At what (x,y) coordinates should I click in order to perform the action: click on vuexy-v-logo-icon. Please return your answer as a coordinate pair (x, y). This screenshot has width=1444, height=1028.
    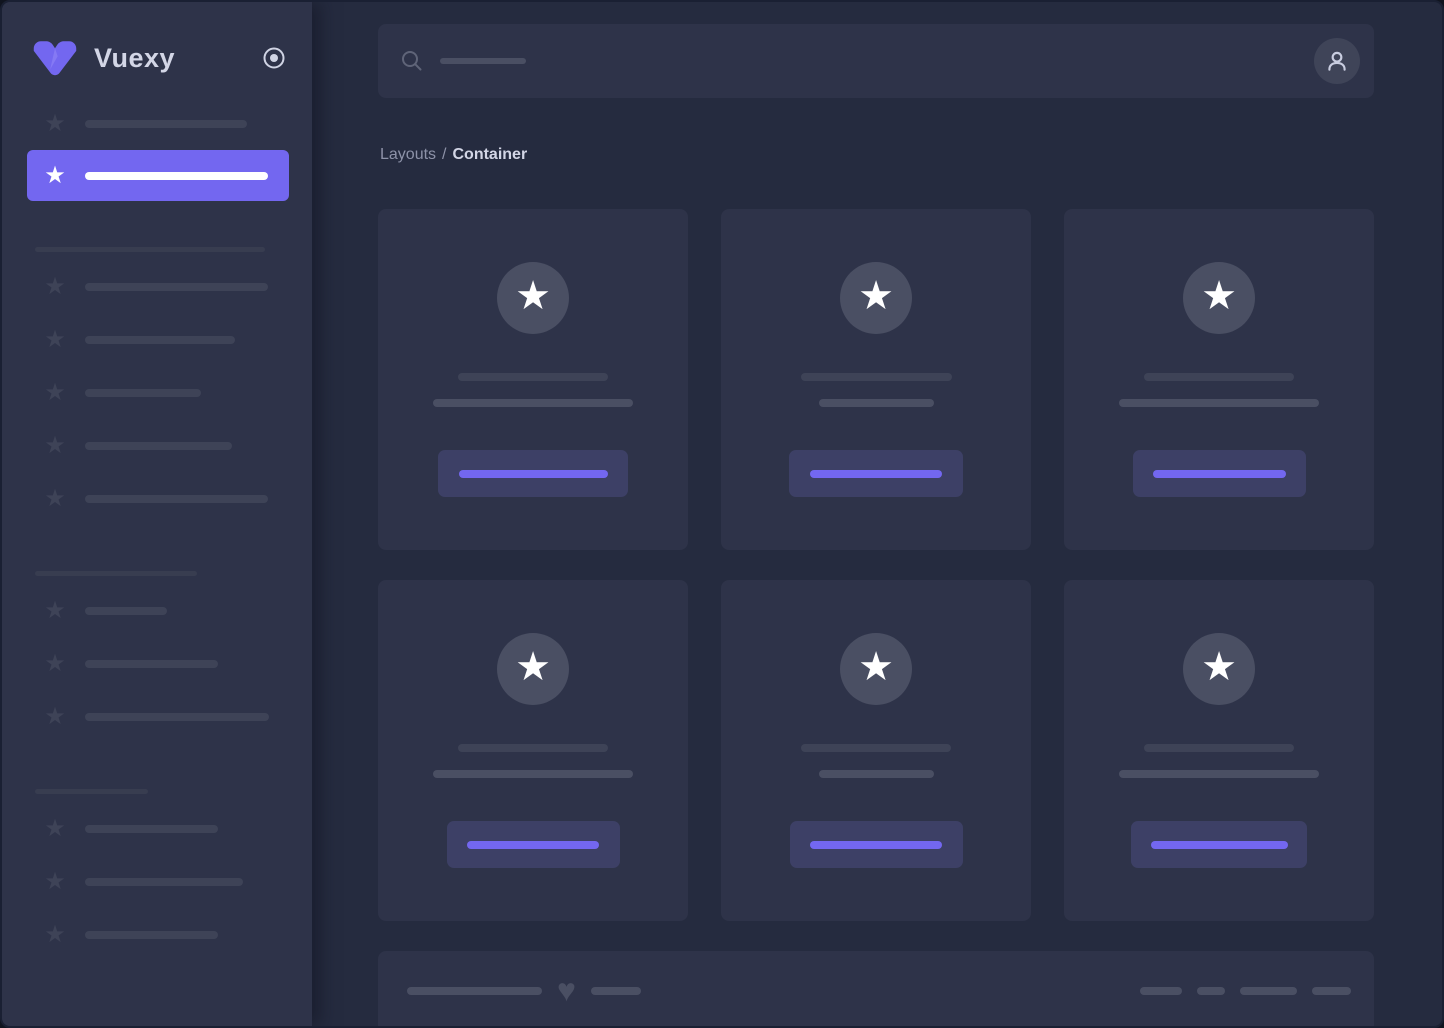
    Looking at the image, I should click on (55, 58).